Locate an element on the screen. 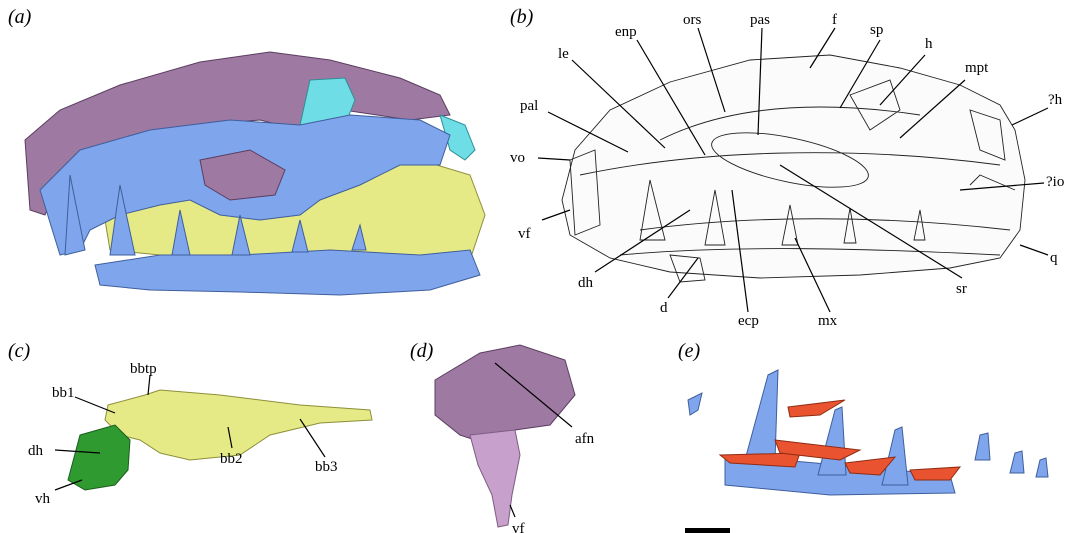 The width and height of the screenshot is (1069, 533). label-ors: ors is located at coordinates (692, 20).